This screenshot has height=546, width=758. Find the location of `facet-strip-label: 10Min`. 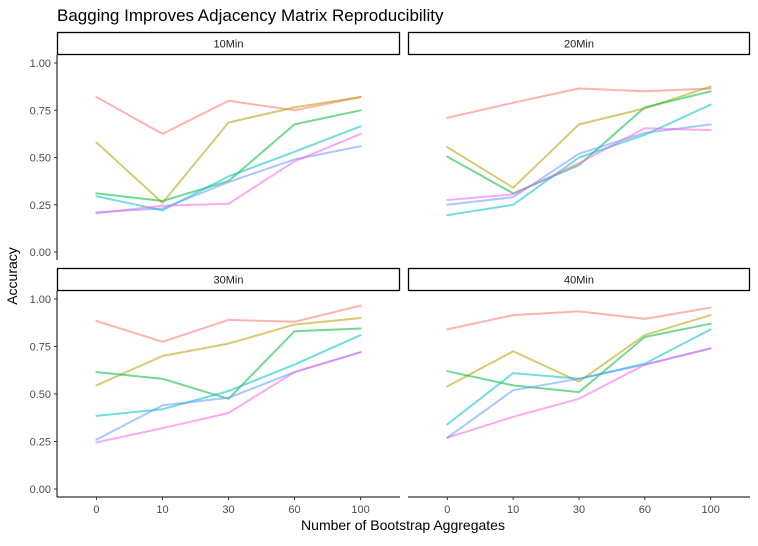

facet-strip-label: 10Min is located at coordinates (229, 45).